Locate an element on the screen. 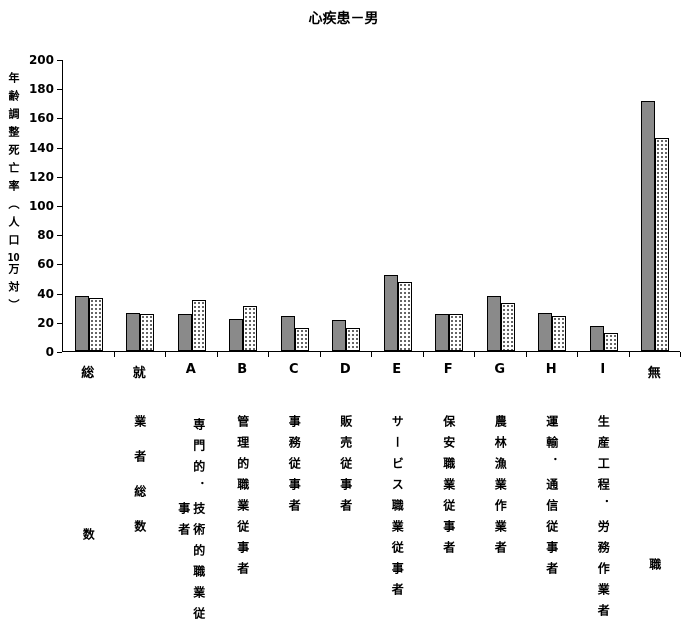 This screenshot has height=644, width=687. x-category-sublabel: 管理的職業従事者 is located at coordinates (242, 499).